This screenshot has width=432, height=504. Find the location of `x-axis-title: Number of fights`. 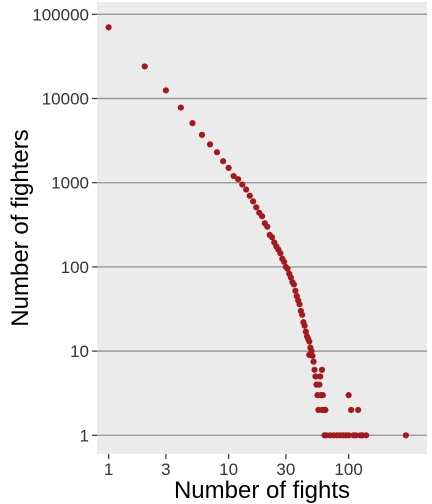

x-axis-title: Number of fights is located at coordinates (262, 490).